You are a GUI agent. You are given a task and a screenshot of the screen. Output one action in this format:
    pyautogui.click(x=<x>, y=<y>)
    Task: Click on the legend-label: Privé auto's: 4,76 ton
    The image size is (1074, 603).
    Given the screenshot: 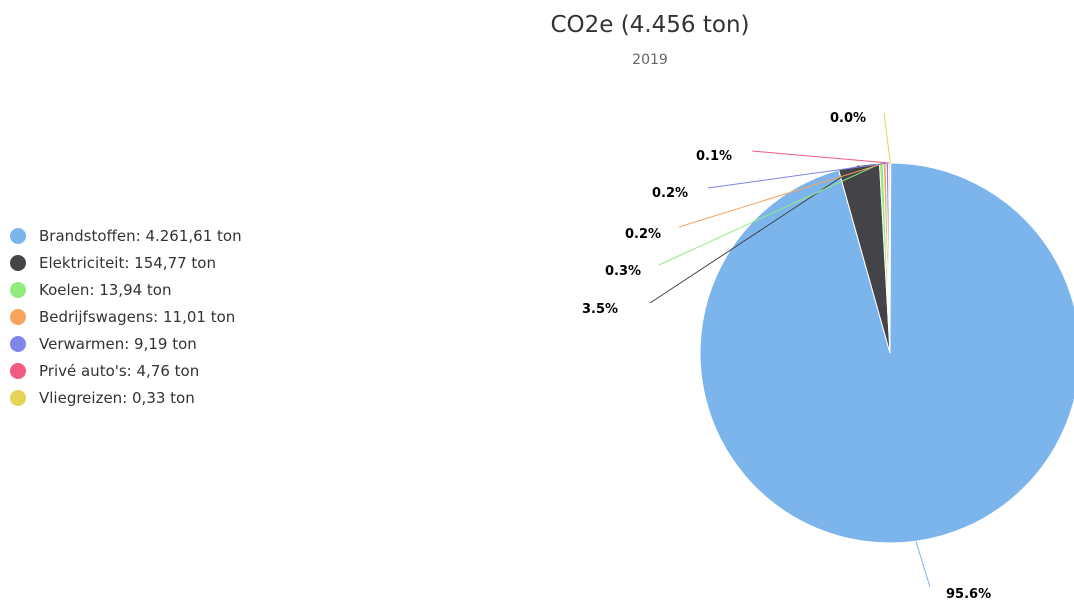 What is the action you would take?
    pyautogui.click(x=119, y=370)
    